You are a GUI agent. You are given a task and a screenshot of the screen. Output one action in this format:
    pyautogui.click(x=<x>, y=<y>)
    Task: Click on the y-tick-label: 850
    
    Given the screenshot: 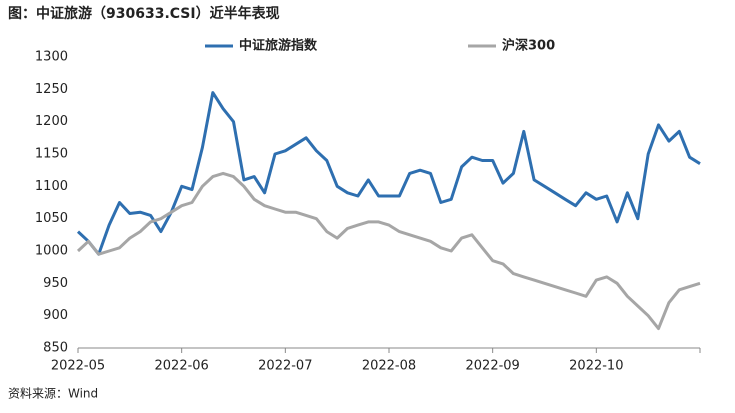 What is the action you would take?
    pyautogui.click(x=55, y=348)
    